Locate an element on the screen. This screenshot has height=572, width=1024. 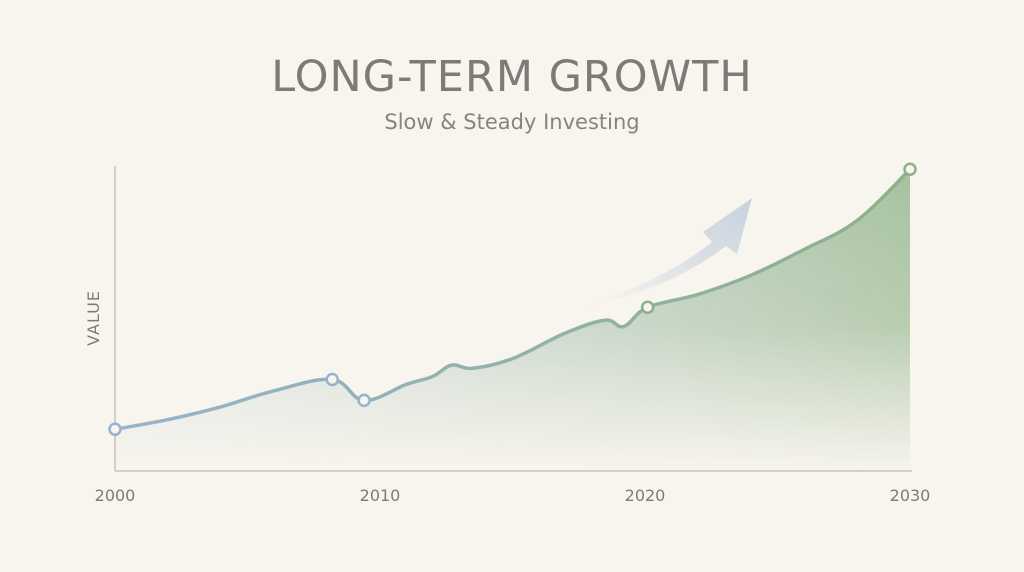
chart-title: LONG-TERM GROWTH is located at coordinates (512, 77).